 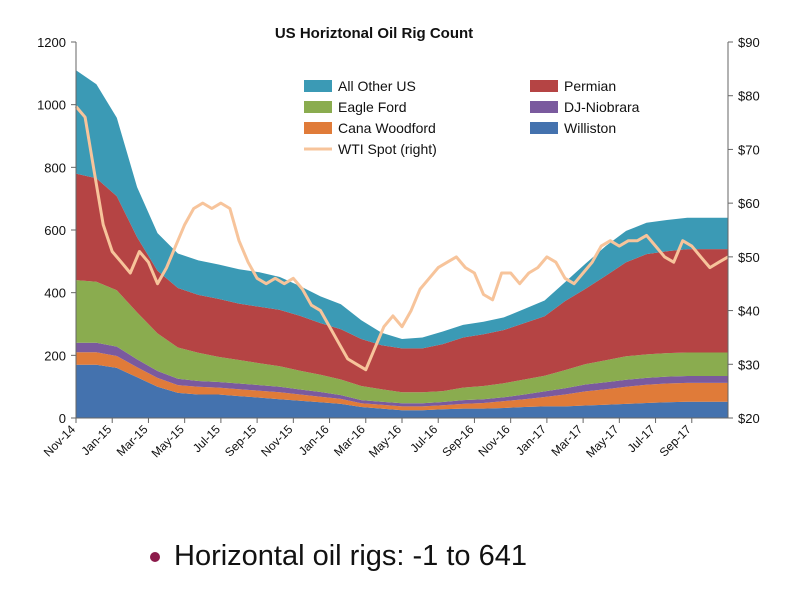 I want to click on legend-label: Williston, so click(x=590, y=128).